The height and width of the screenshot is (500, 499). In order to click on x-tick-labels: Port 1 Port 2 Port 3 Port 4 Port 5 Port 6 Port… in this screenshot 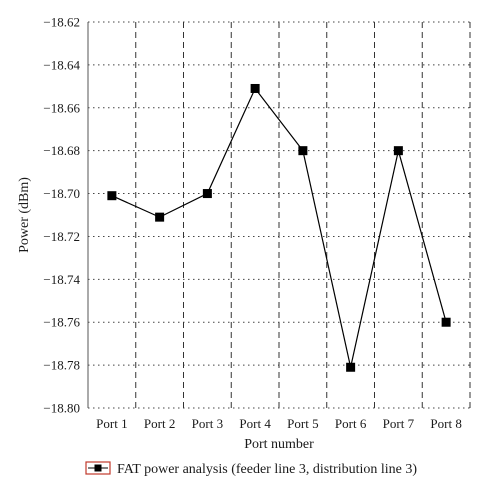, I will do `click(279, 423)`.